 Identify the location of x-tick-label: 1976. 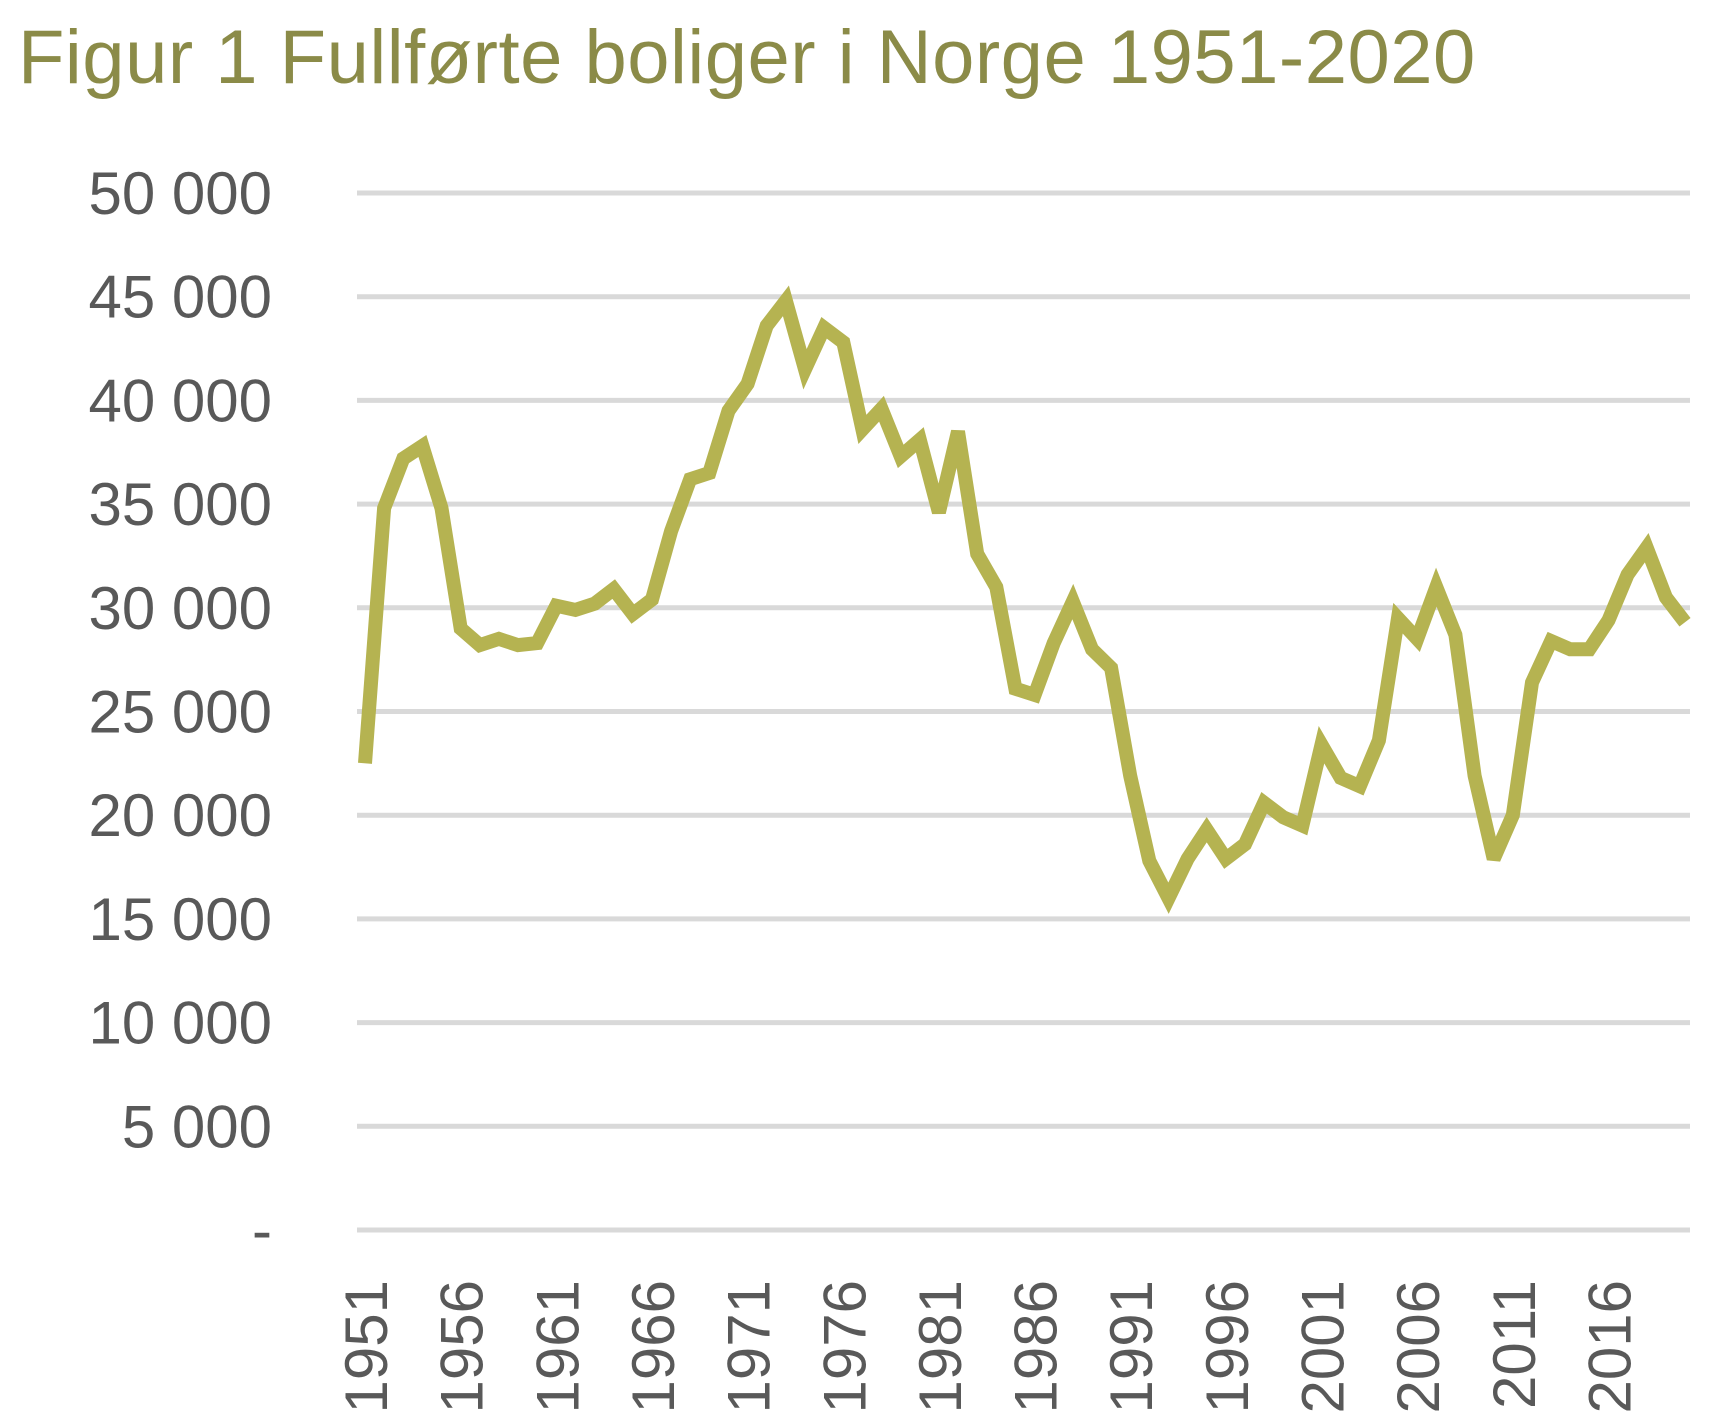
(844, 1346).